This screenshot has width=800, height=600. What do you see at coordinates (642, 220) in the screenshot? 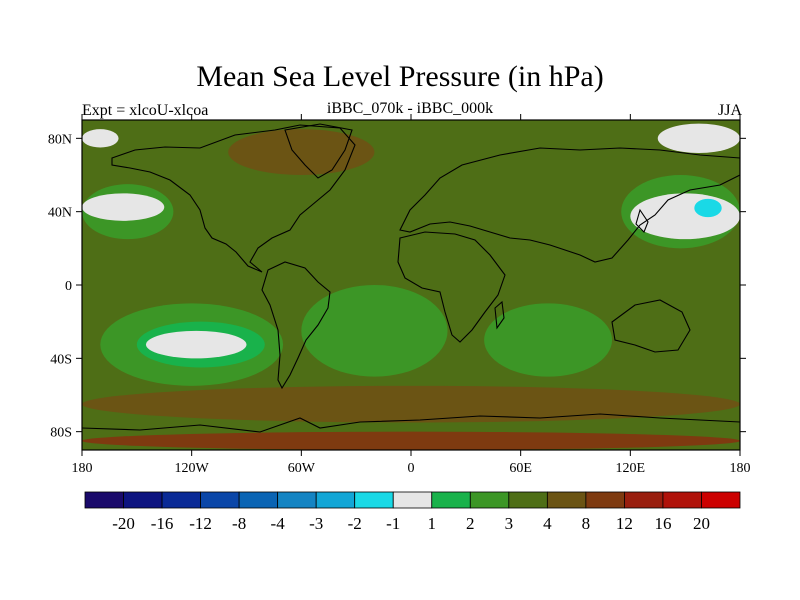
I see `coastline-japan` at bounding box center [642, 220].